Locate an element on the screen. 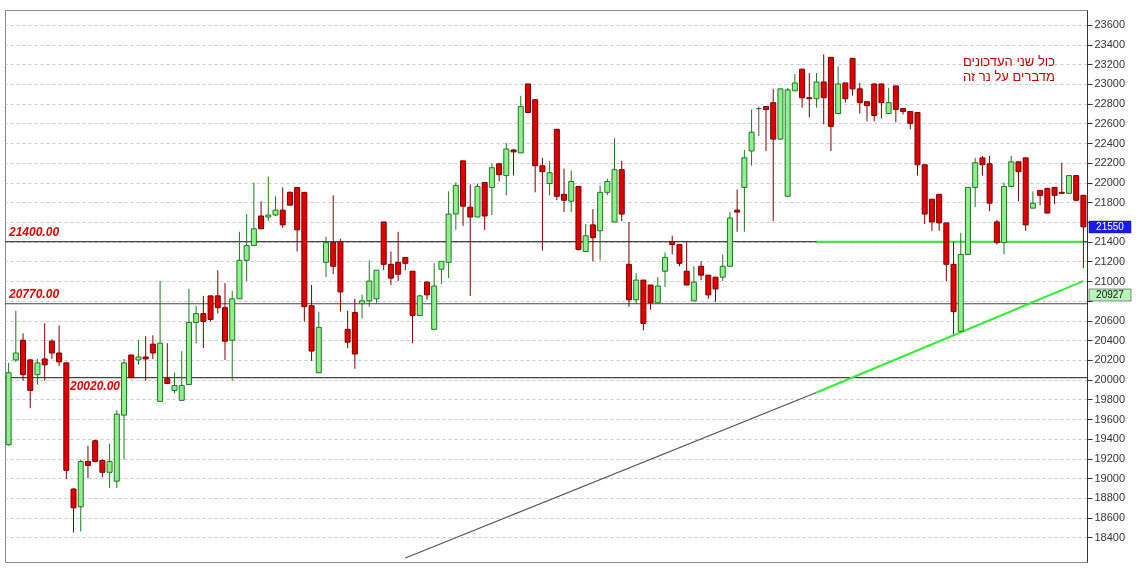  annotation: כול שני העדכונים מדברים על נר זה is located at coordinates (1009, 69).